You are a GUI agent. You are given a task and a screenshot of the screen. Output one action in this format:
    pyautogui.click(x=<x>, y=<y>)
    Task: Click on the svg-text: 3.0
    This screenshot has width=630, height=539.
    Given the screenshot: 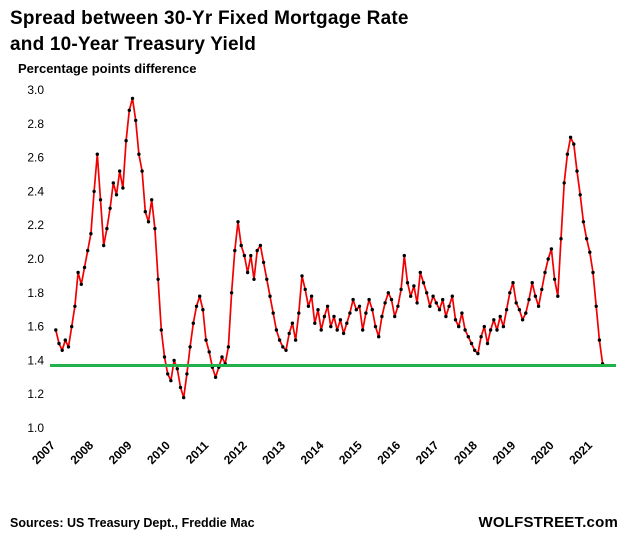 What is the action you would take?
    pyautogui.click(x=35, y=90)
    